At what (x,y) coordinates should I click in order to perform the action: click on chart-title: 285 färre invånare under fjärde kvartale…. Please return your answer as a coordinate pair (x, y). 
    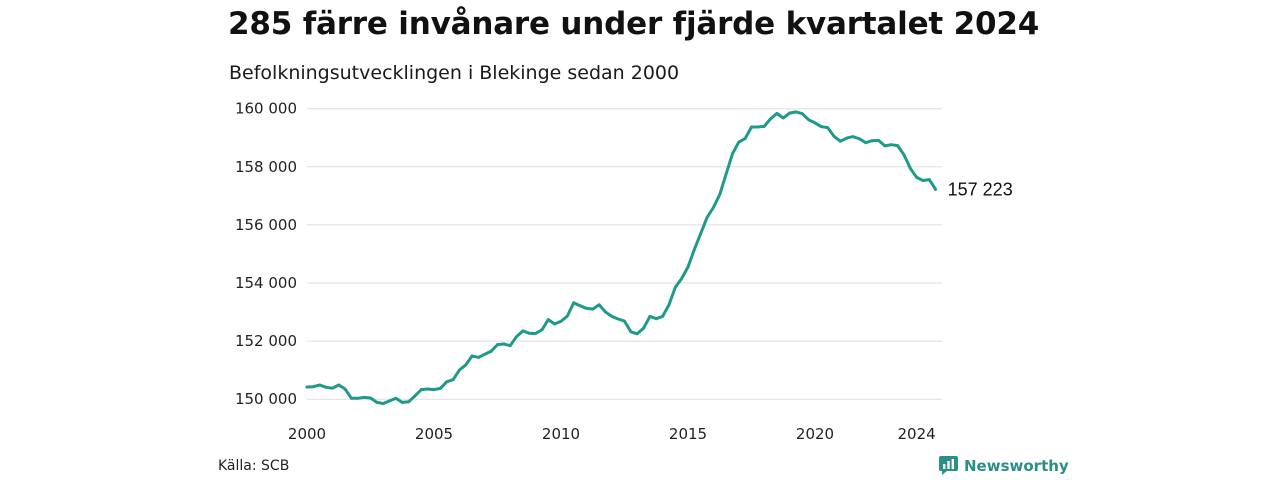
    Looking at the image, I should click on (634, 24).